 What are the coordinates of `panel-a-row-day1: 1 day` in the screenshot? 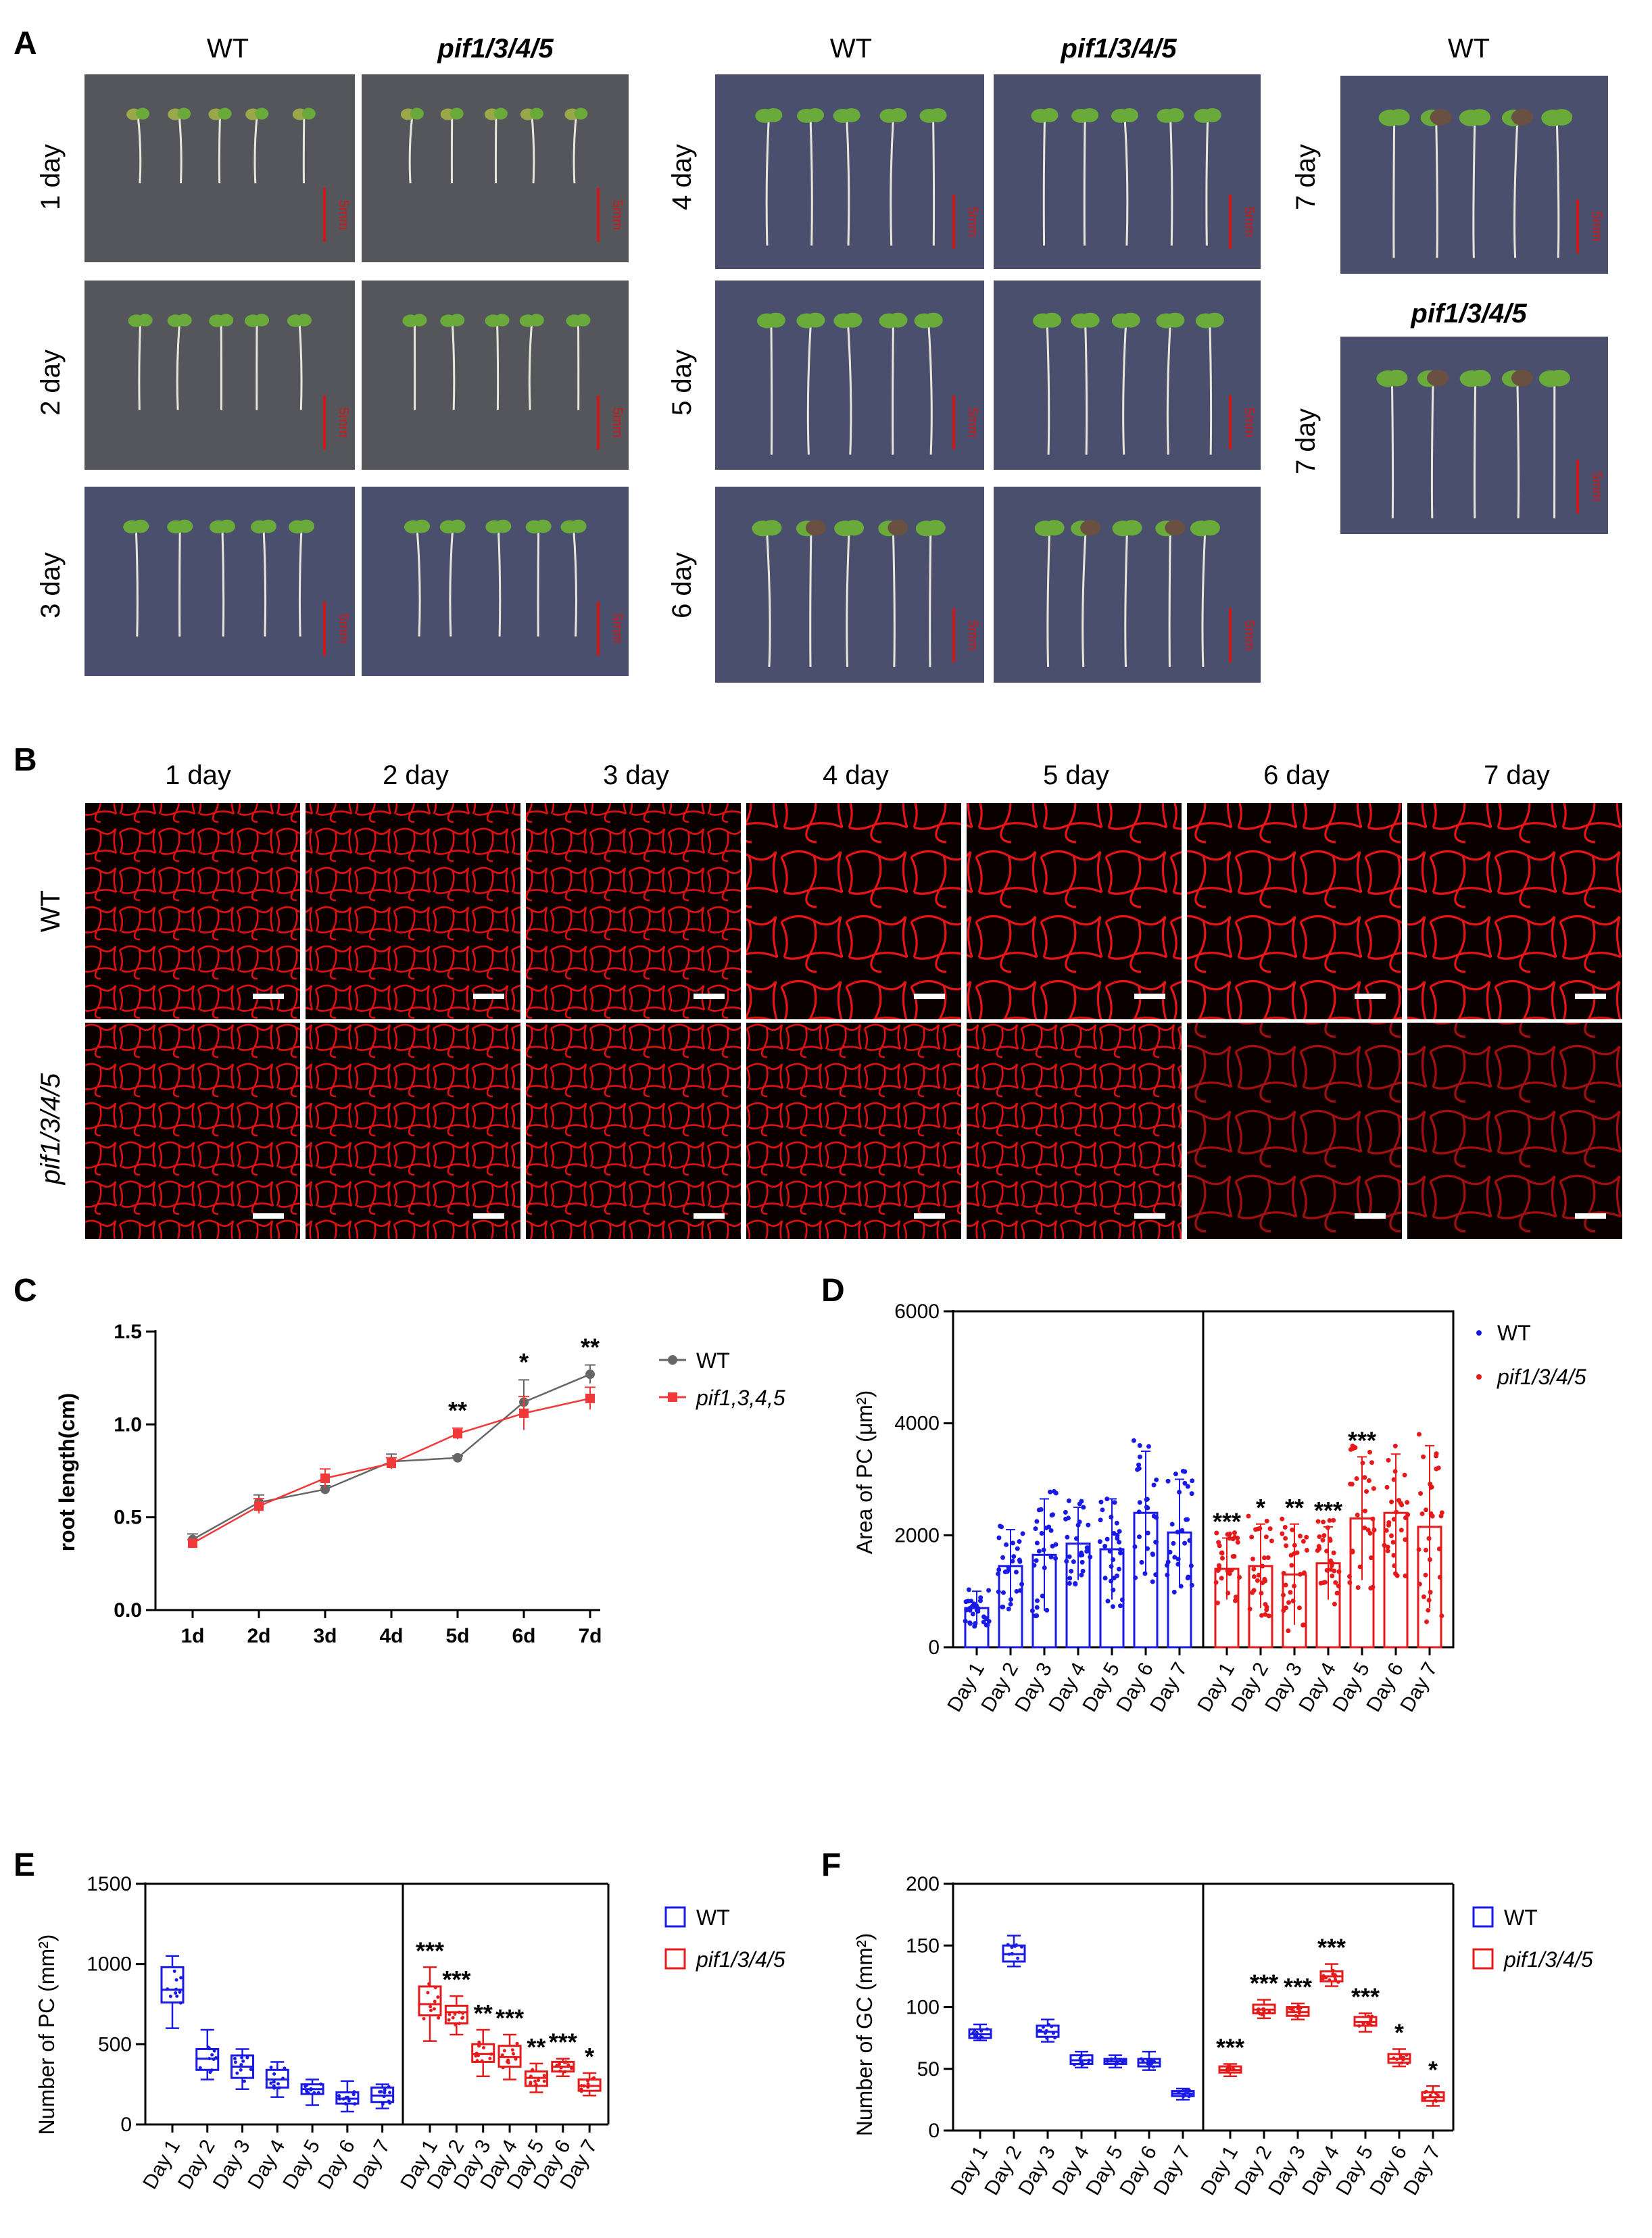 It's located at (51, 177).